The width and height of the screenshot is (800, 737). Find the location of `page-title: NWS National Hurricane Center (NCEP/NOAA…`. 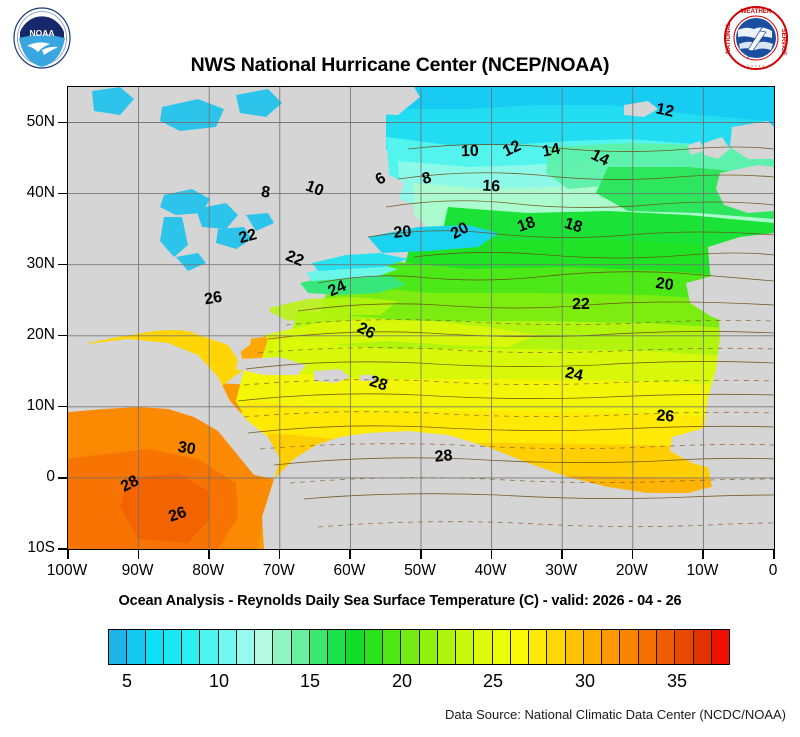

page-title: NWS National Hurricane Center (NCEP/NOAA… is located at coordinates (400, 65).